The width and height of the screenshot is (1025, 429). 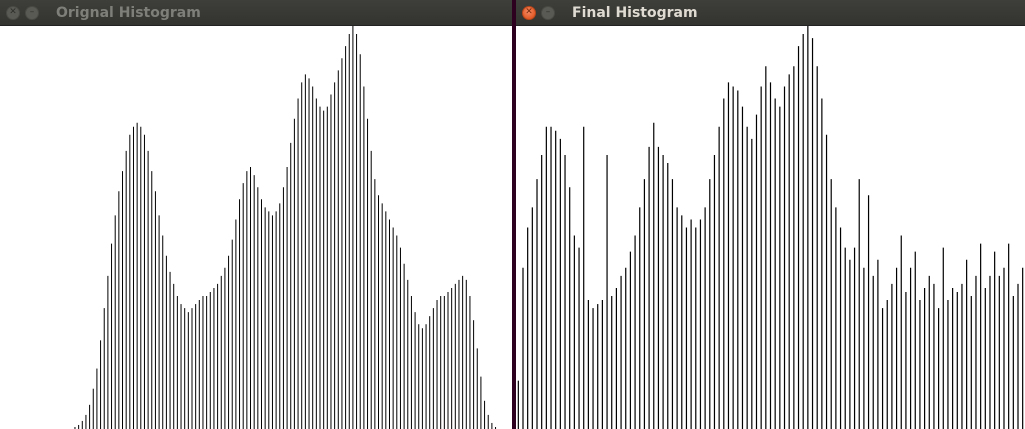 I want to click on window-title-left: Orignal Histogram, so click(x=128, y=12).